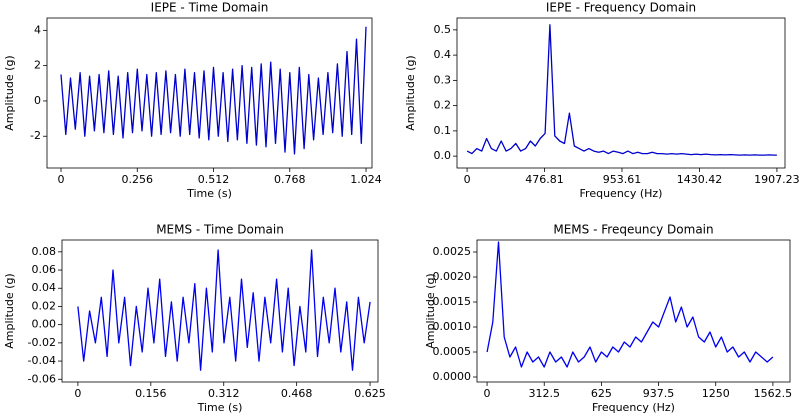 Image resolution: width=800 pixels, height=417 pixels. I want to click on y-tick-label: 0.0025, so click(452, 251).